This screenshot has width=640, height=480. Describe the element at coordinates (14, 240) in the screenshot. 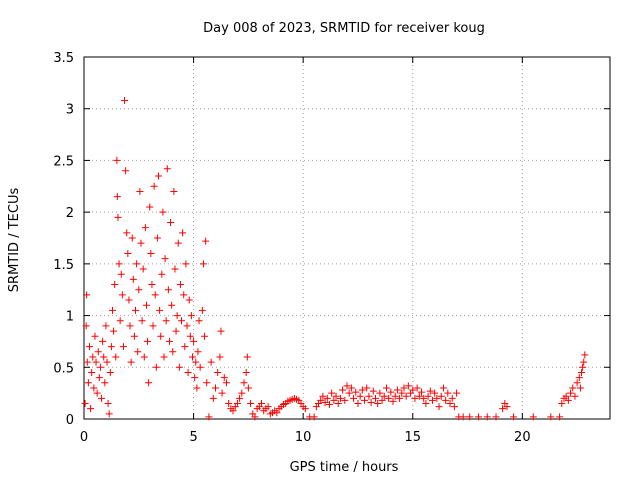

I see `y-axis-label: SRMTID / TECUs` at that location.